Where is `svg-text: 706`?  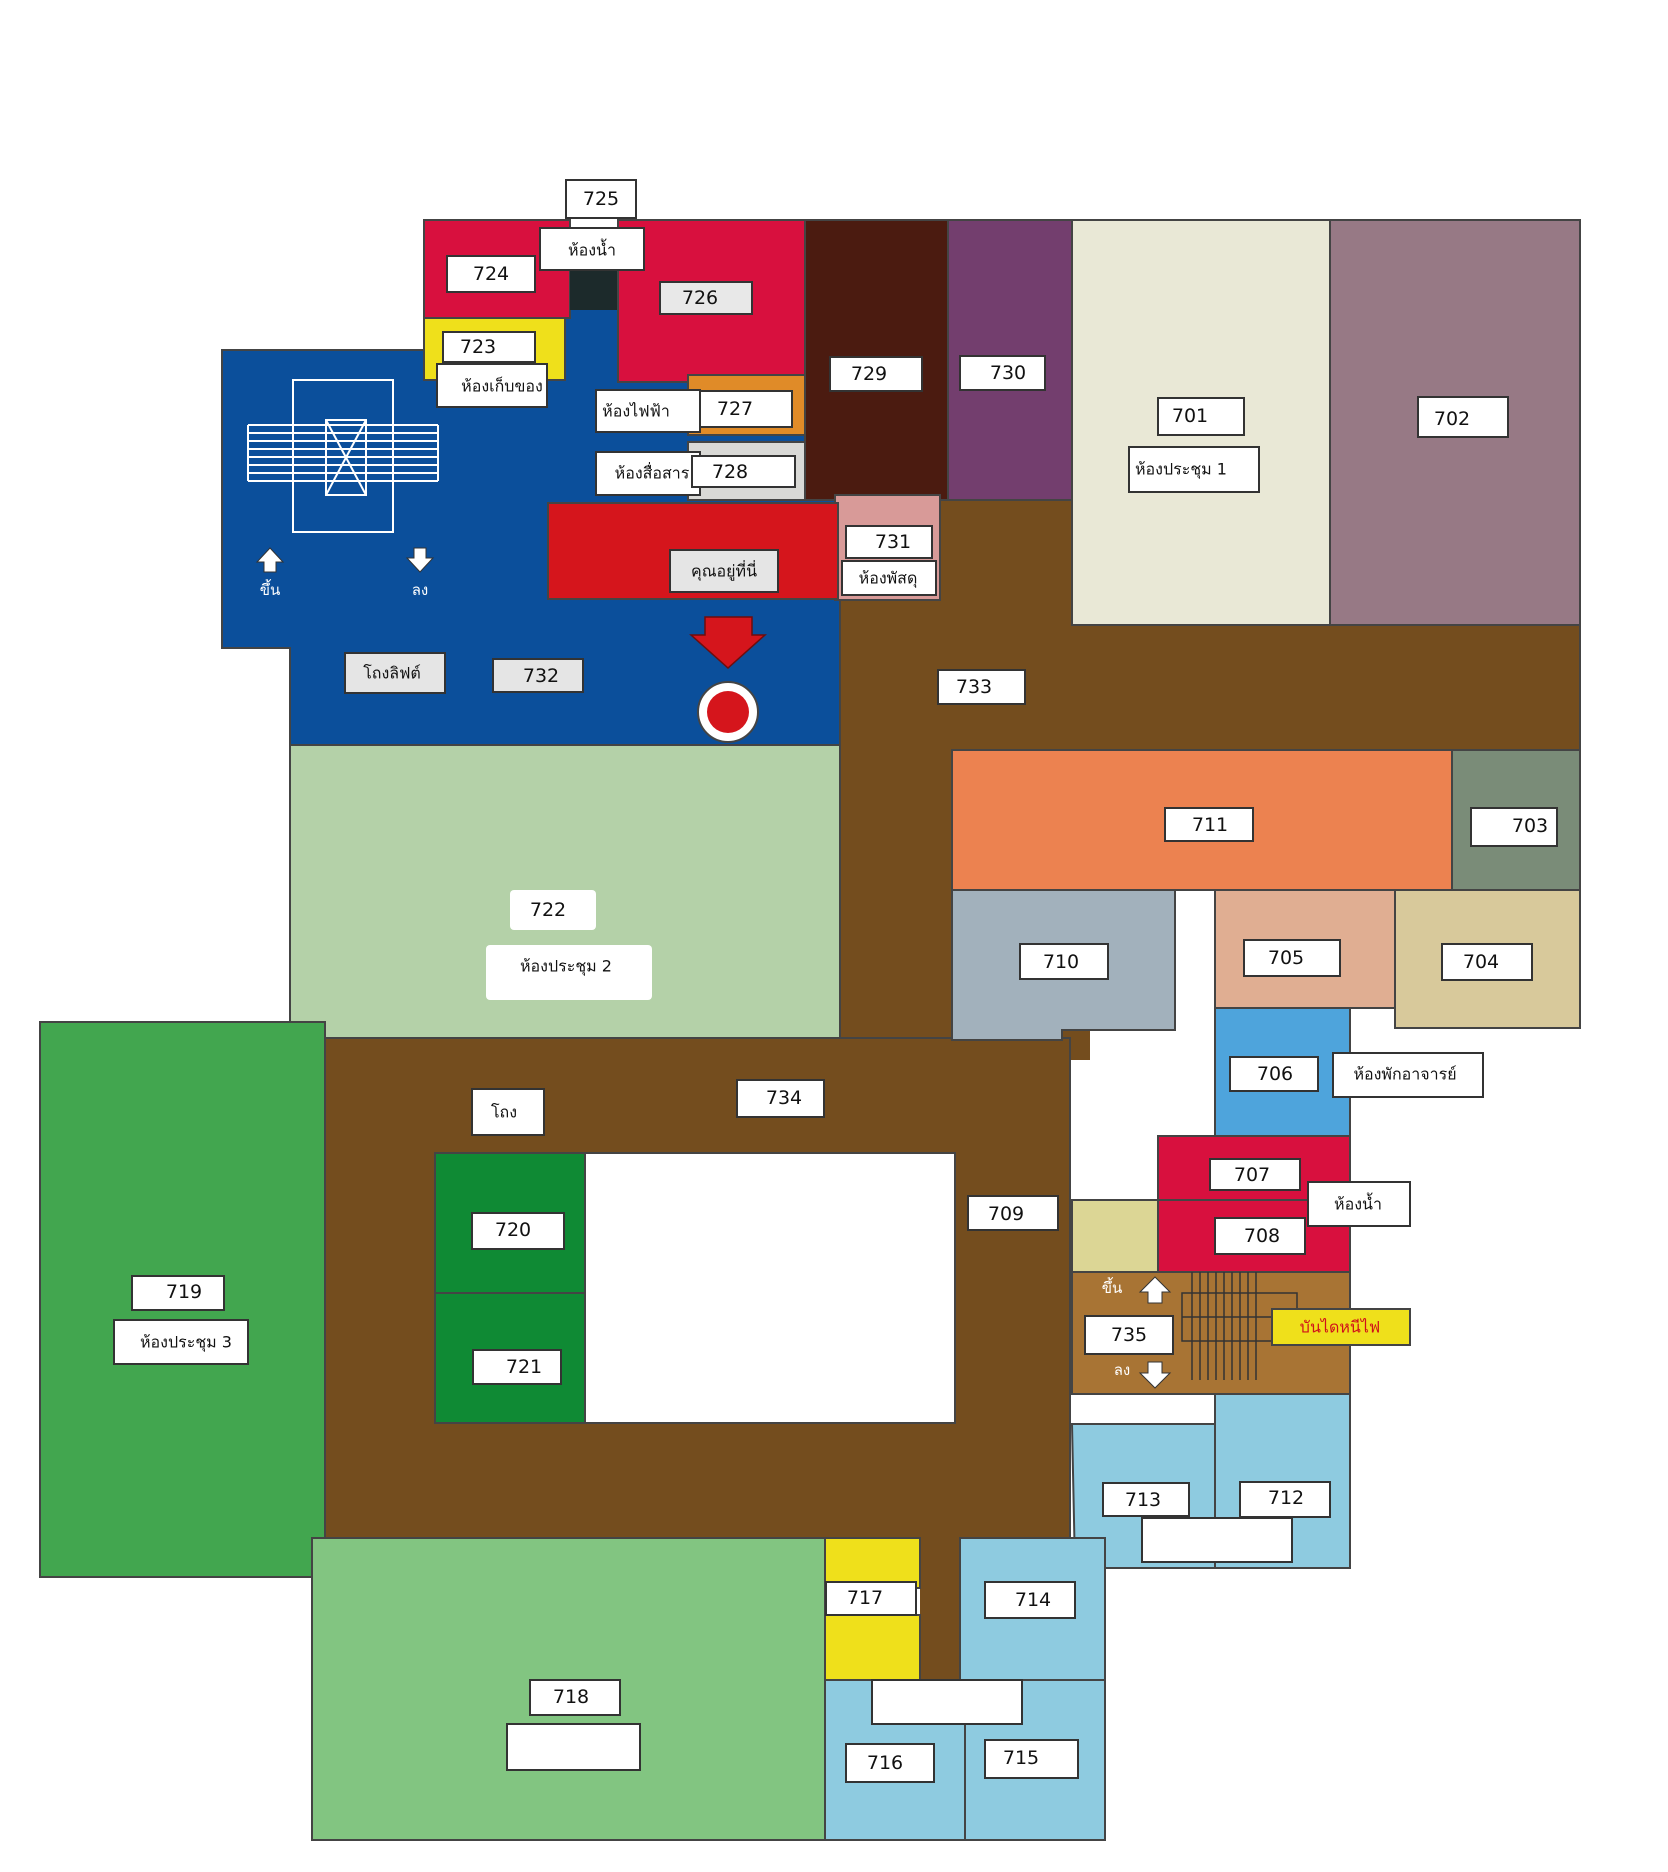 svg-text: 706 is located at coordinates (1275, 1074).